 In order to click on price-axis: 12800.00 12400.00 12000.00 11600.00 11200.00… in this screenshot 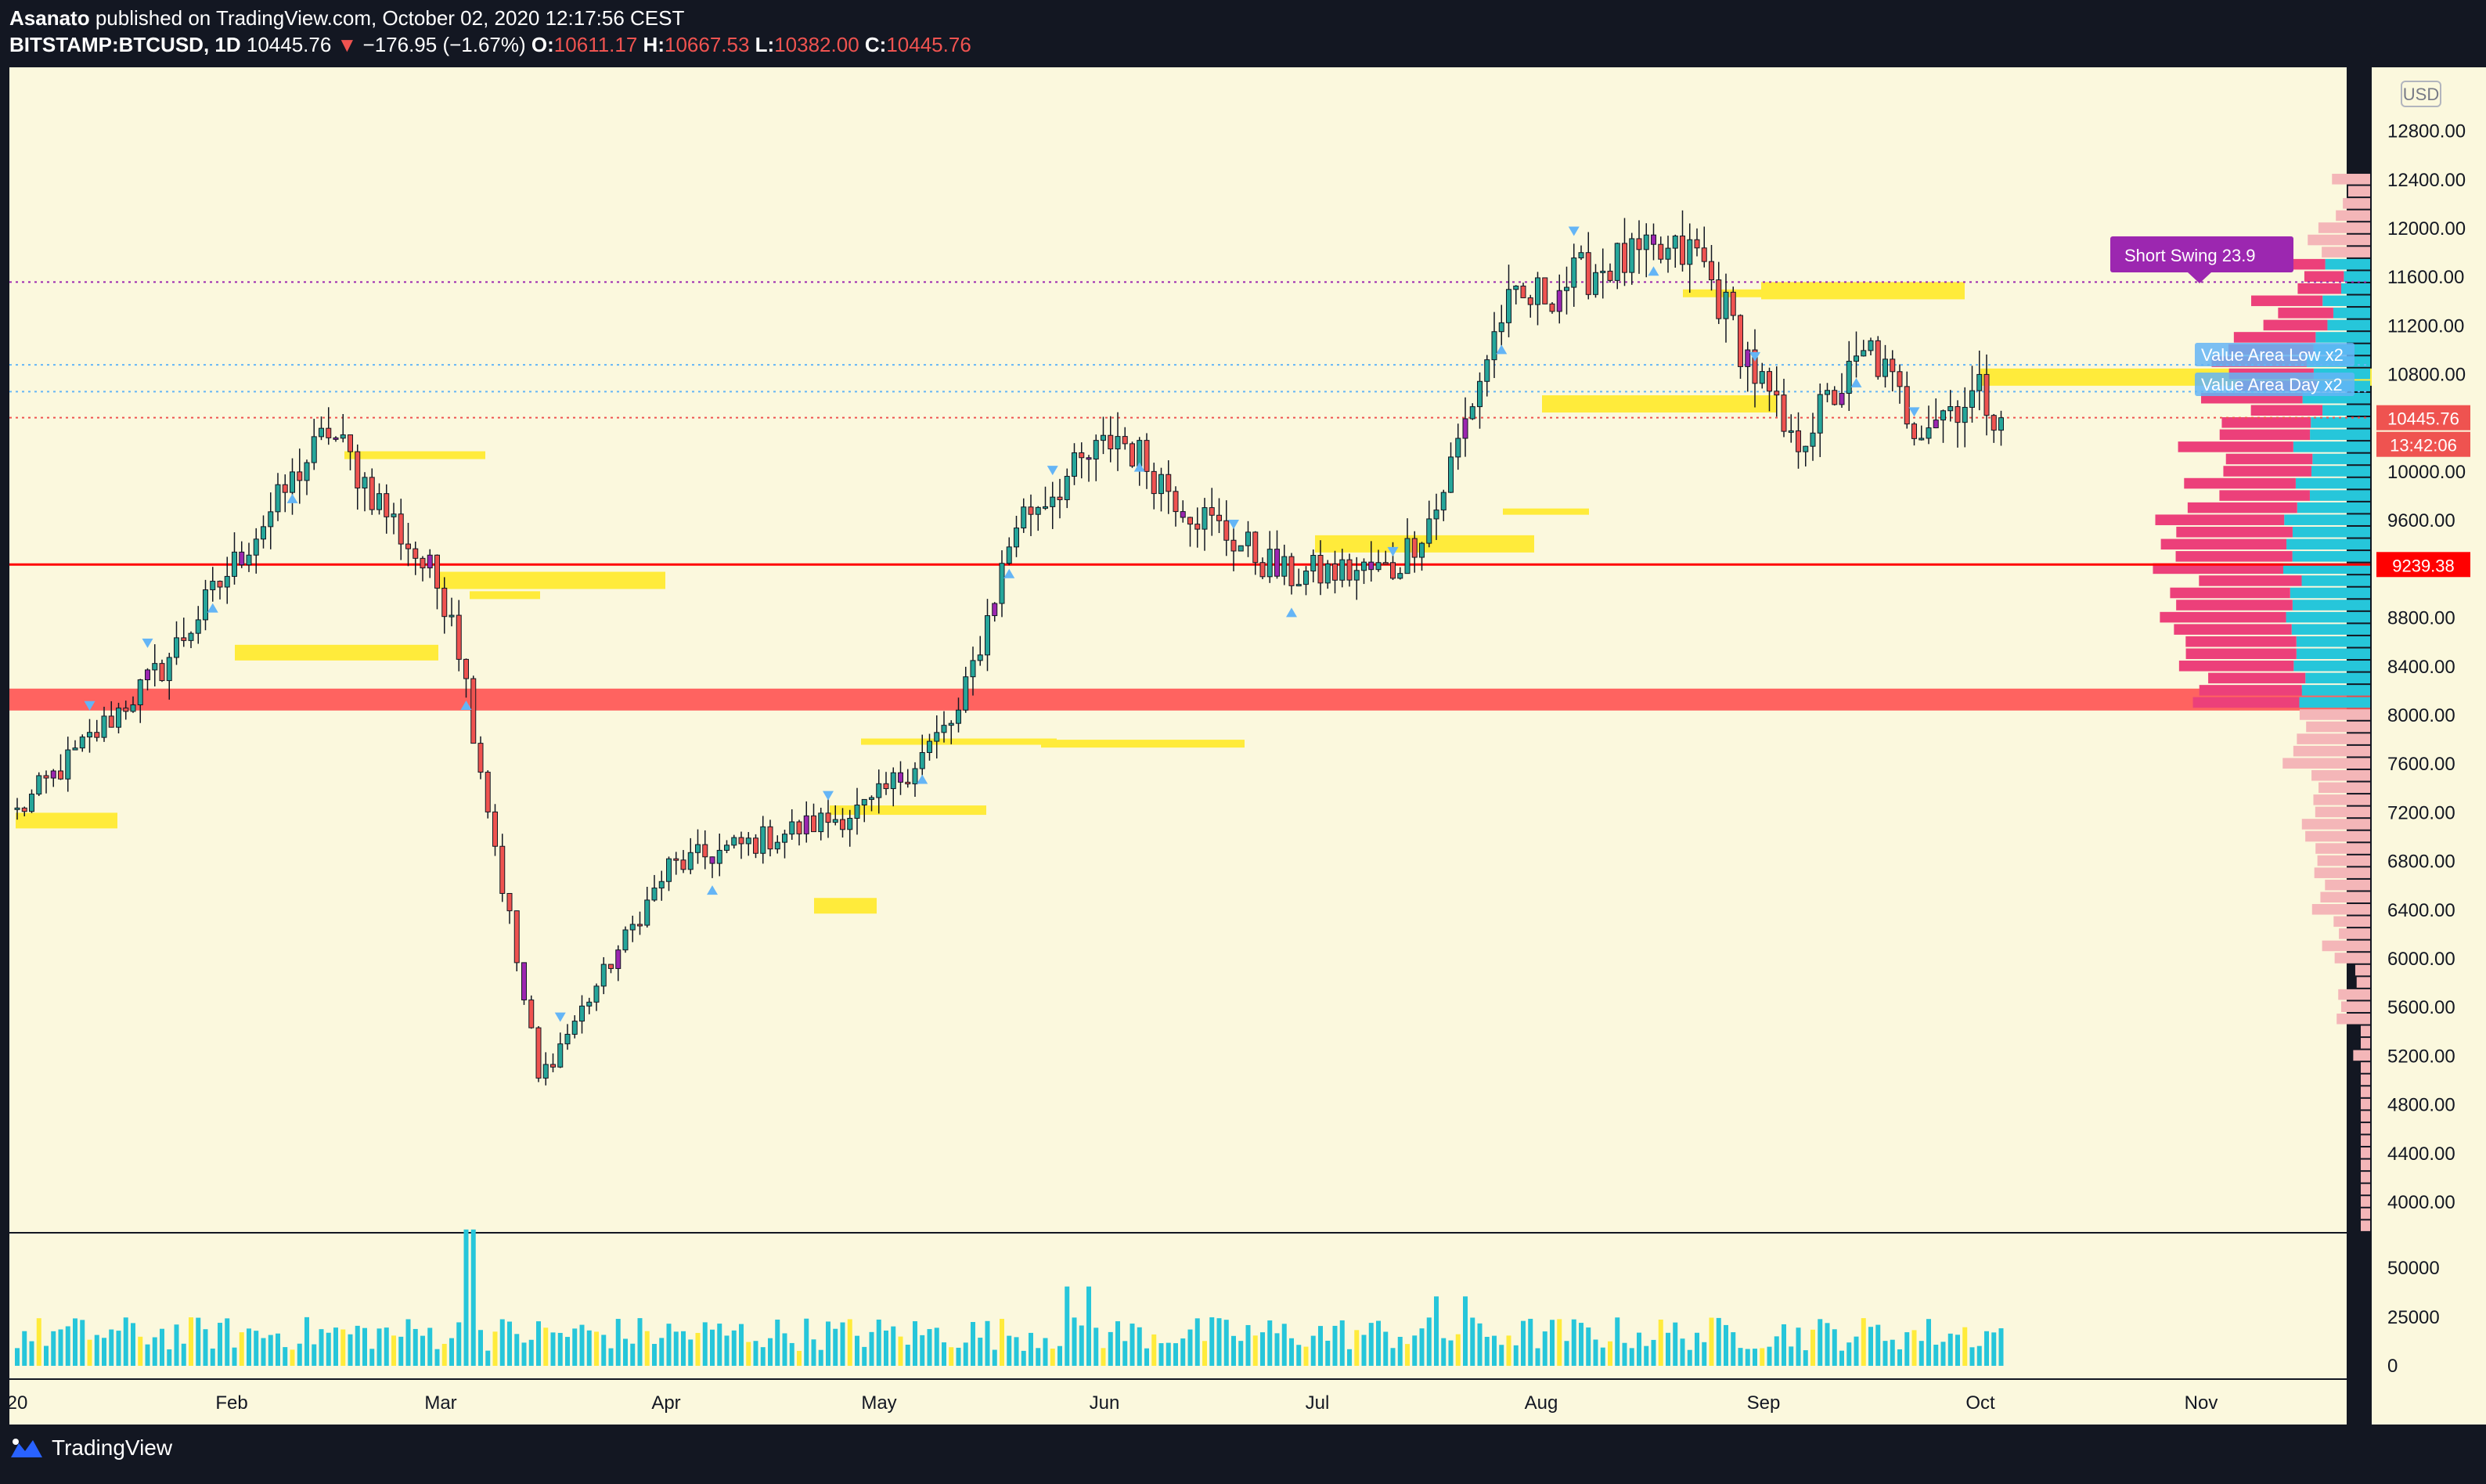, I will do `click(2426, 667)`.